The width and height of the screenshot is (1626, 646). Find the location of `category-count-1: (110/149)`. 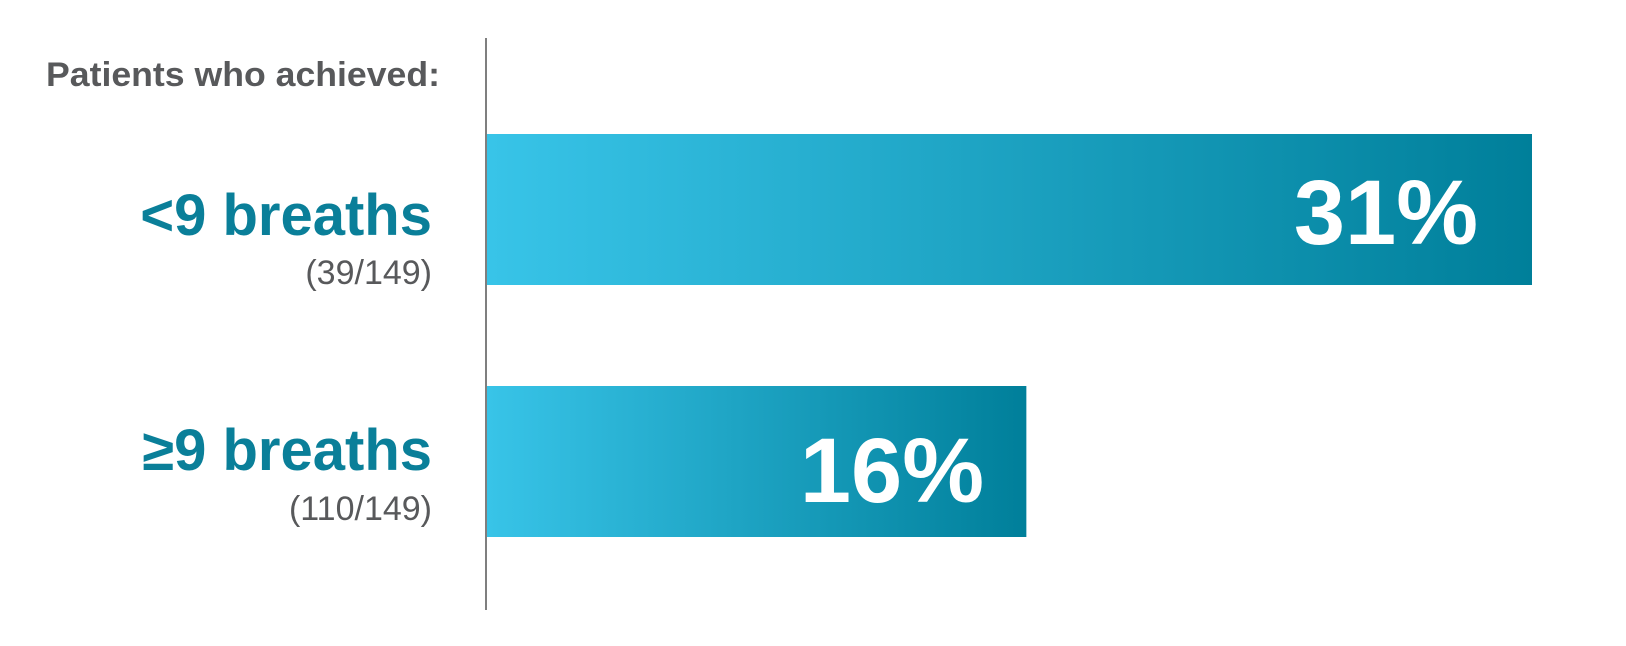

category-count-1: (110/149) is located at coordinates (360, 509).